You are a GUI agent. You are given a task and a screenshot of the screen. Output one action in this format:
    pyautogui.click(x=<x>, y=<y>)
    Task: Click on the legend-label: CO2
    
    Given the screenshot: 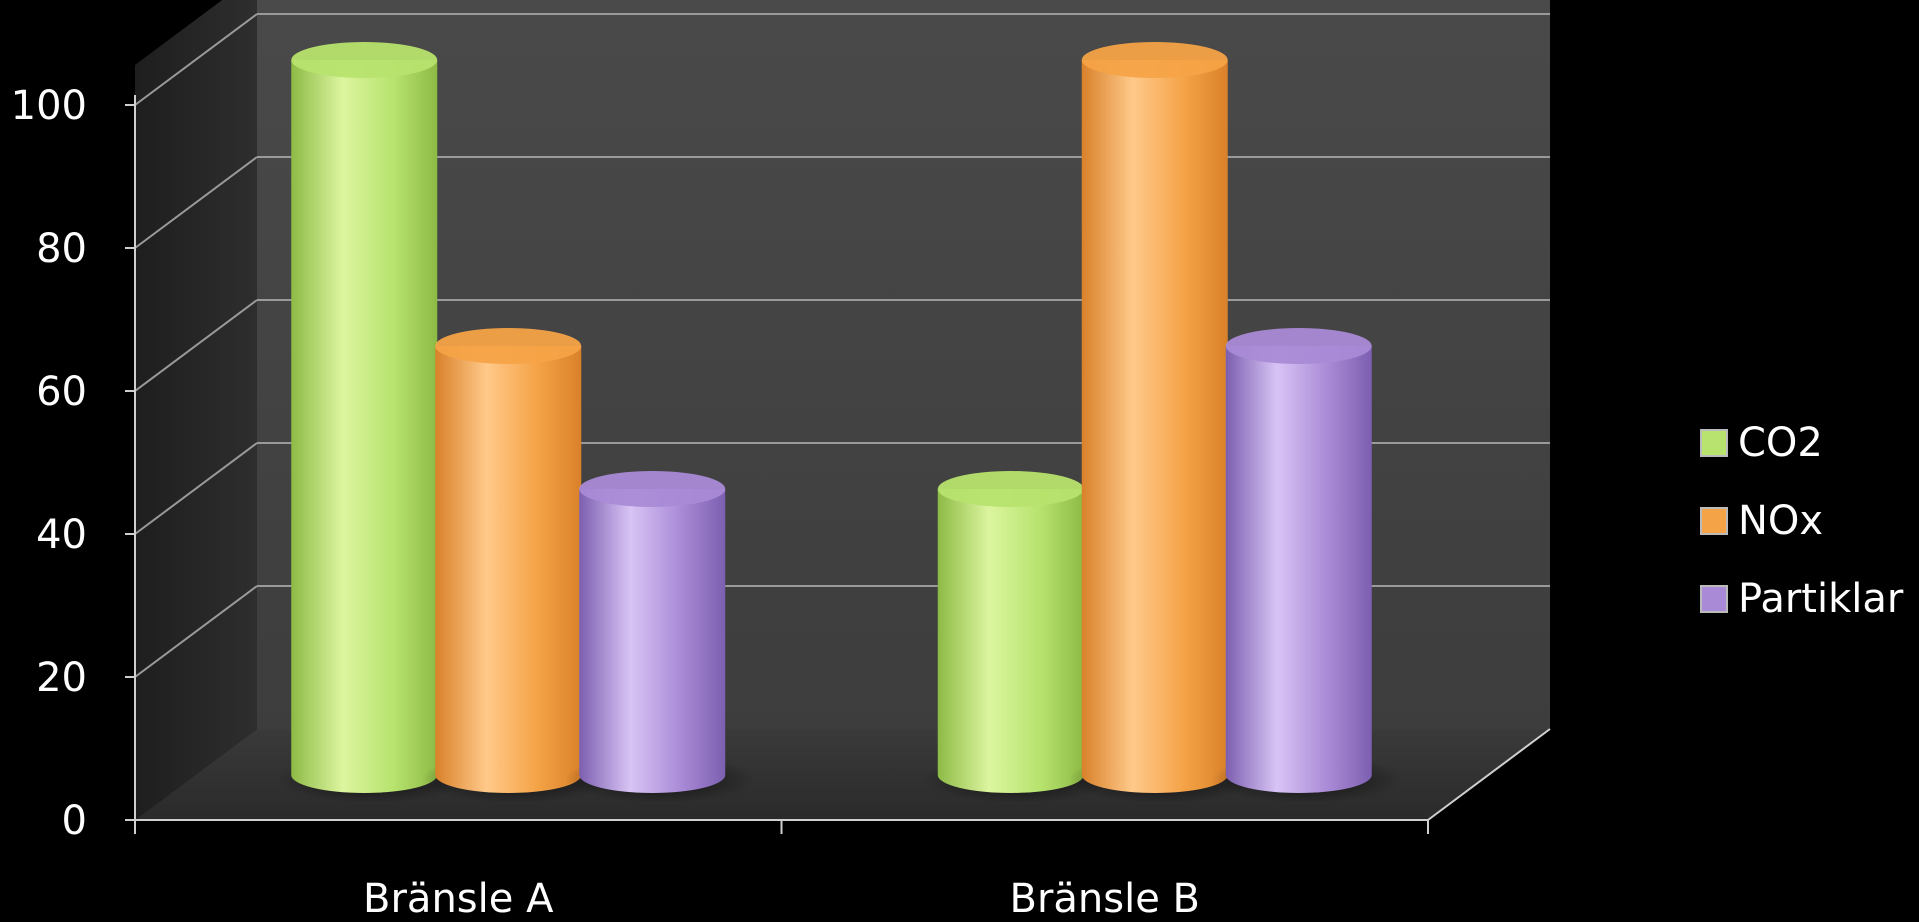 What is the action you would take?
    pyautogui.click(x=1780, y=443)
    